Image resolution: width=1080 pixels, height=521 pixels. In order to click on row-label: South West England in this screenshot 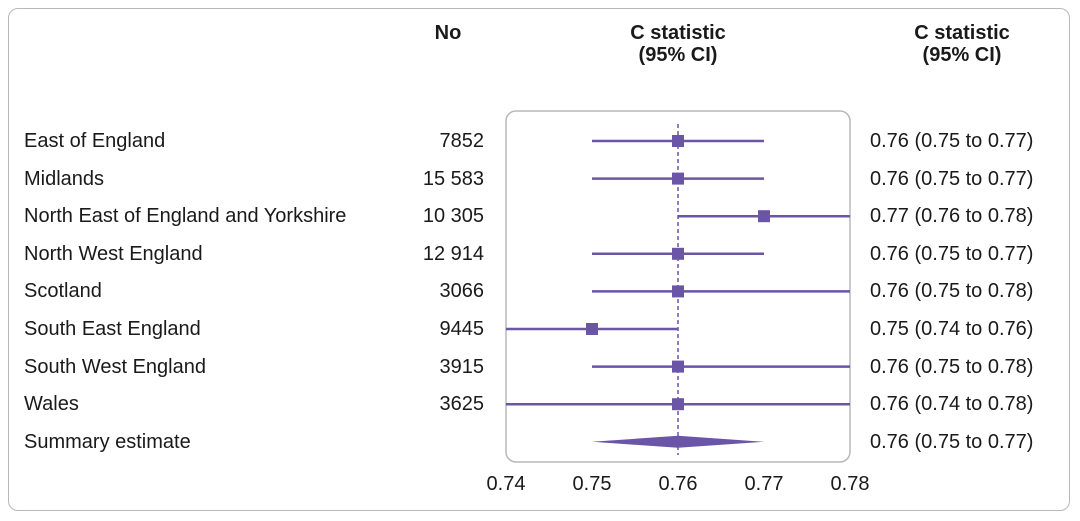, I will do `click(115, 366)`.